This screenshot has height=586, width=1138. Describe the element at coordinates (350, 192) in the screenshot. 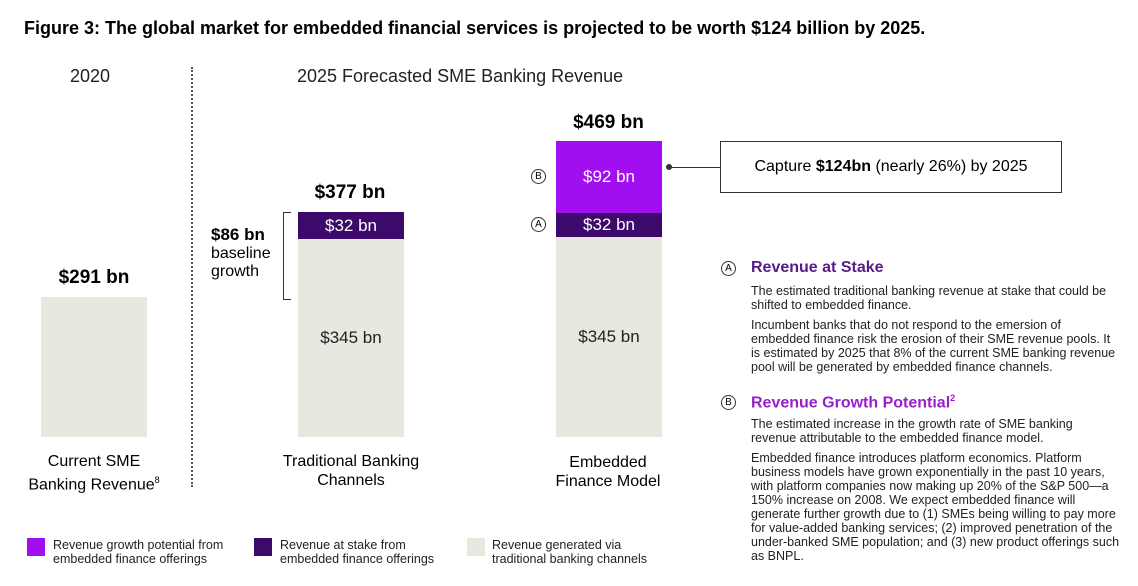

I see `bar-total-traditional: $377 bn` at that location.